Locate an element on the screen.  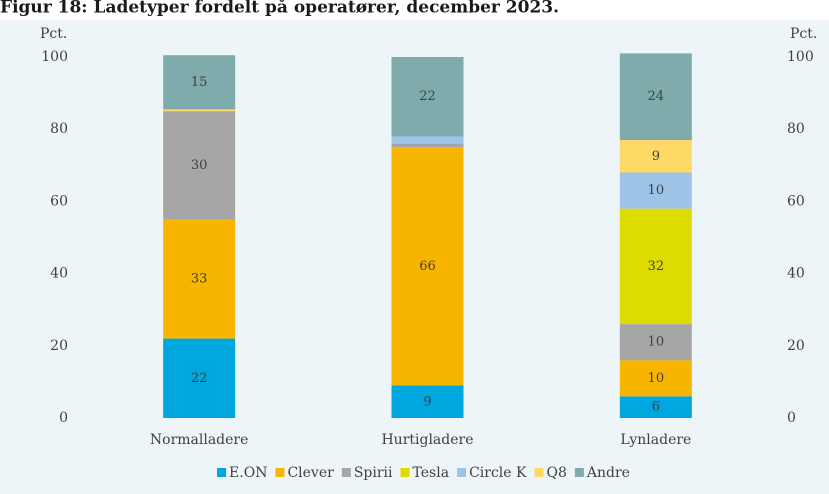
data-label: 6 is located at coordinates (656, 407).